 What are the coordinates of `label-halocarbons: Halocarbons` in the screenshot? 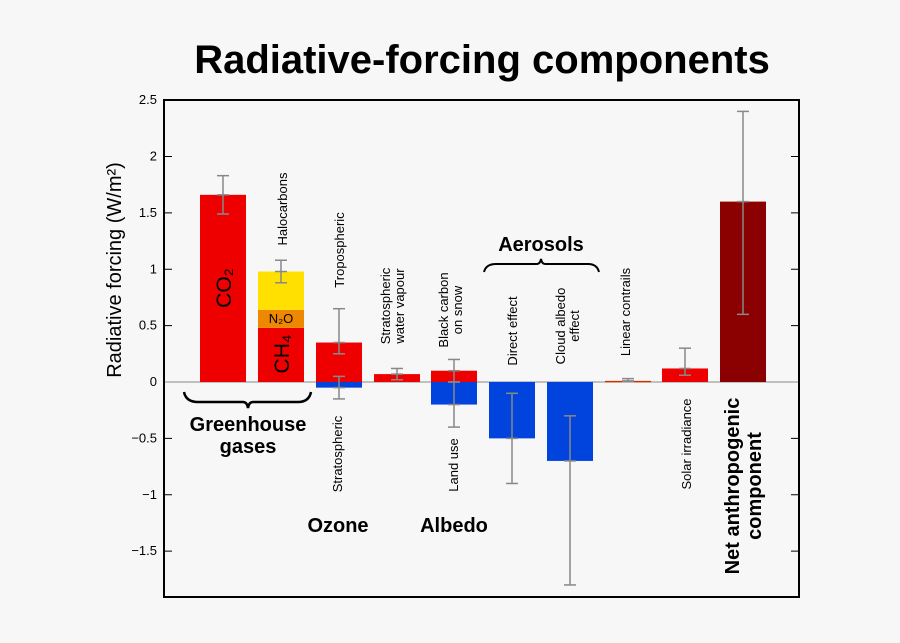 It's located at (282, 208).